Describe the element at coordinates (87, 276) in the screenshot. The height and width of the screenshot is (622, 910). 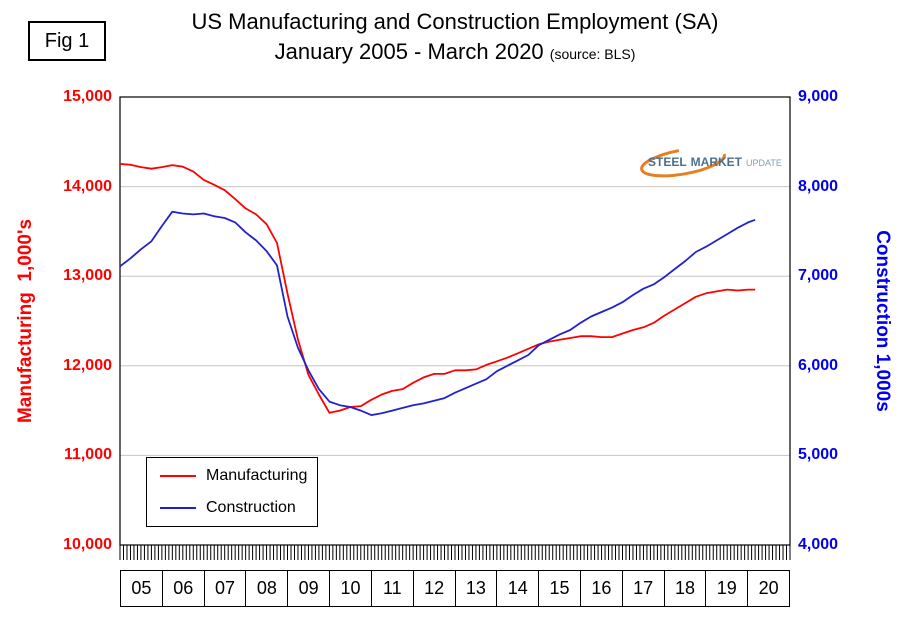
I see `left-axis-tick: 13,000` at that location.